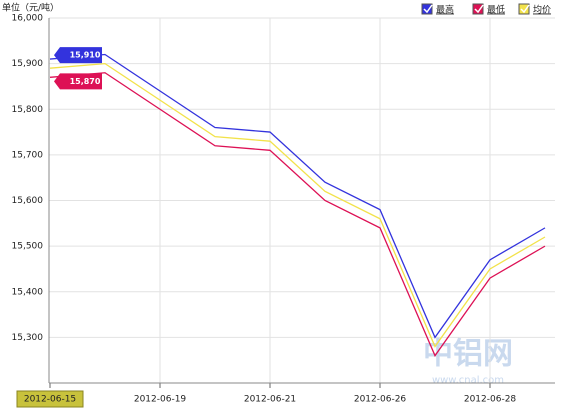  I want to click on y-tick-label: 16,000, so click(28, 19).